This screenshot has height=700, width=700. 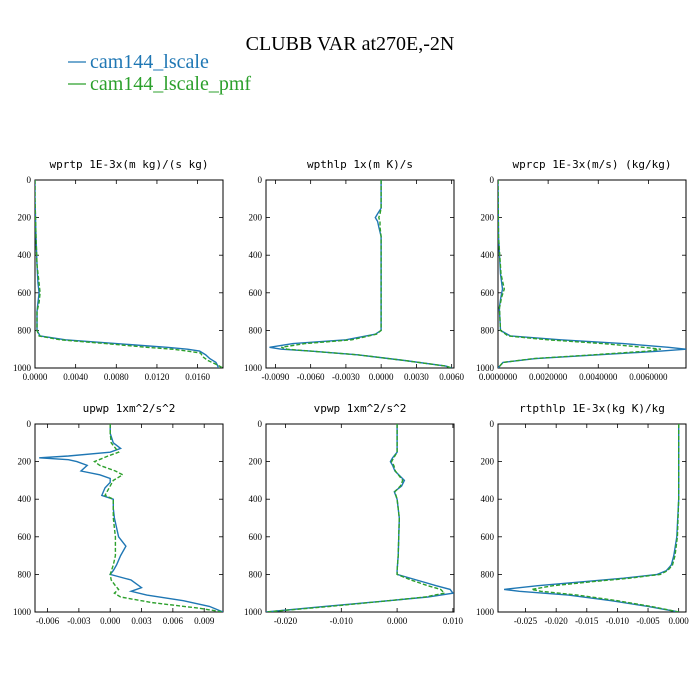 I want to click on y-tick-label-wpthlp-200: 200, so click(x=256, y=218).